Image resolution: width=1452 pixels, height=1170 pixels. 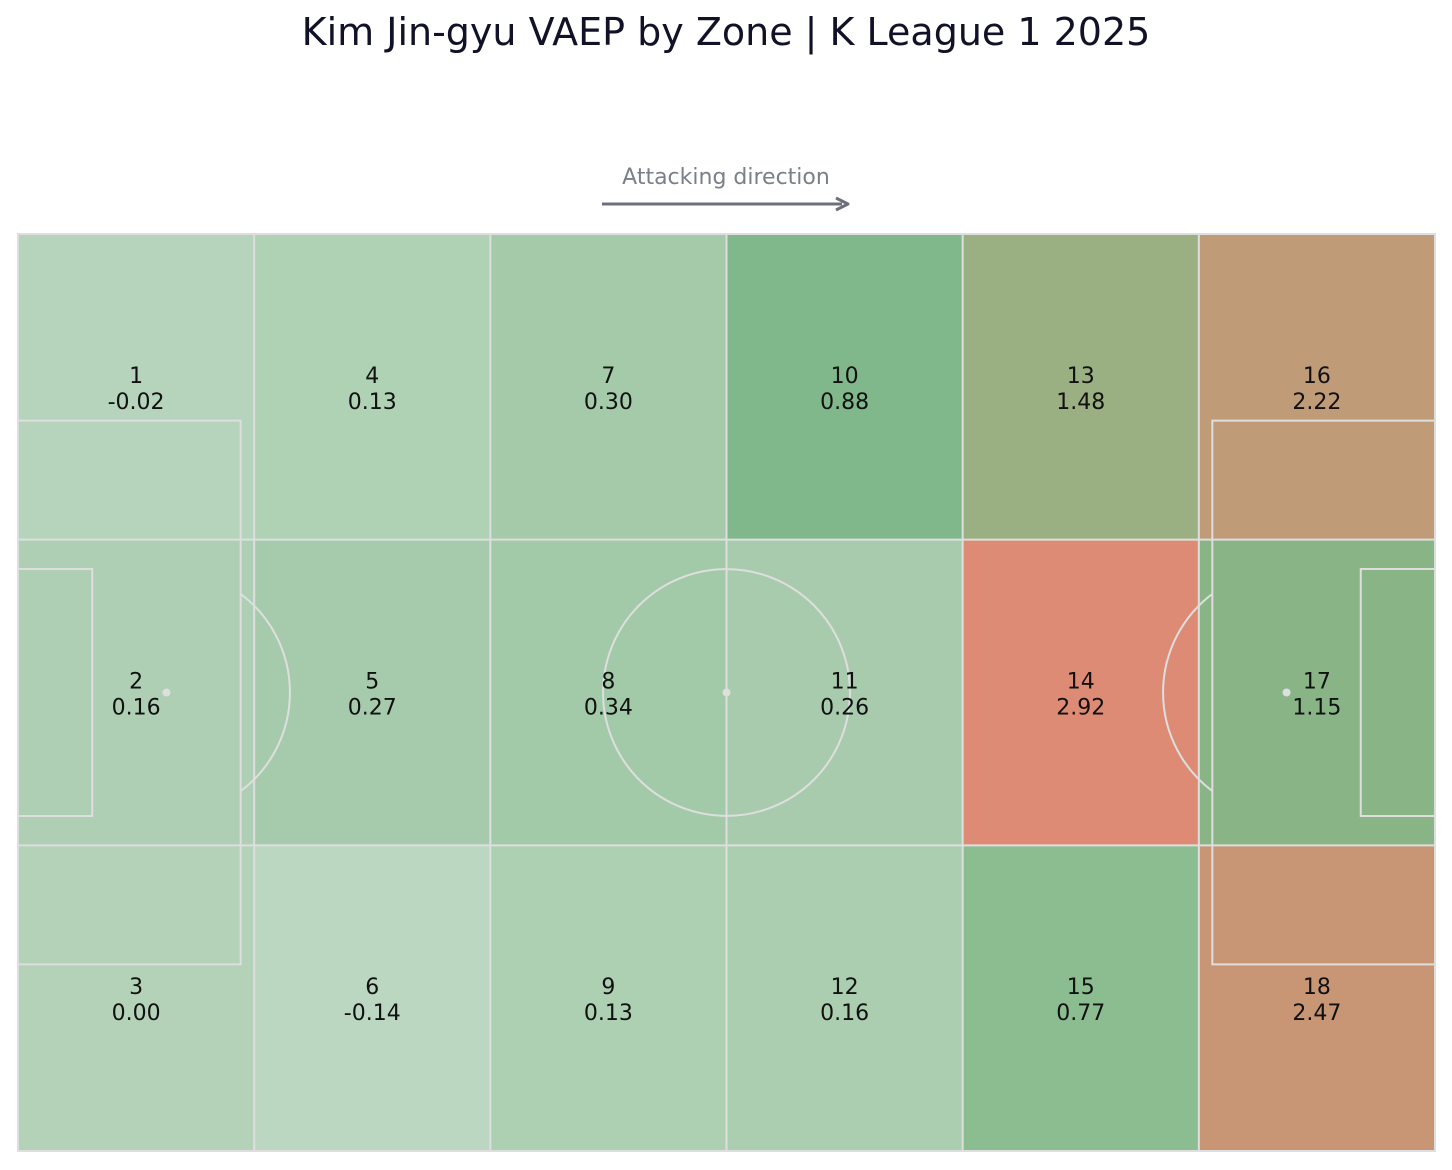 What do you see at coordinates (844, 708) in the screenshot?
I see `zone-value: 0.26` at bounding box center [844, 708].